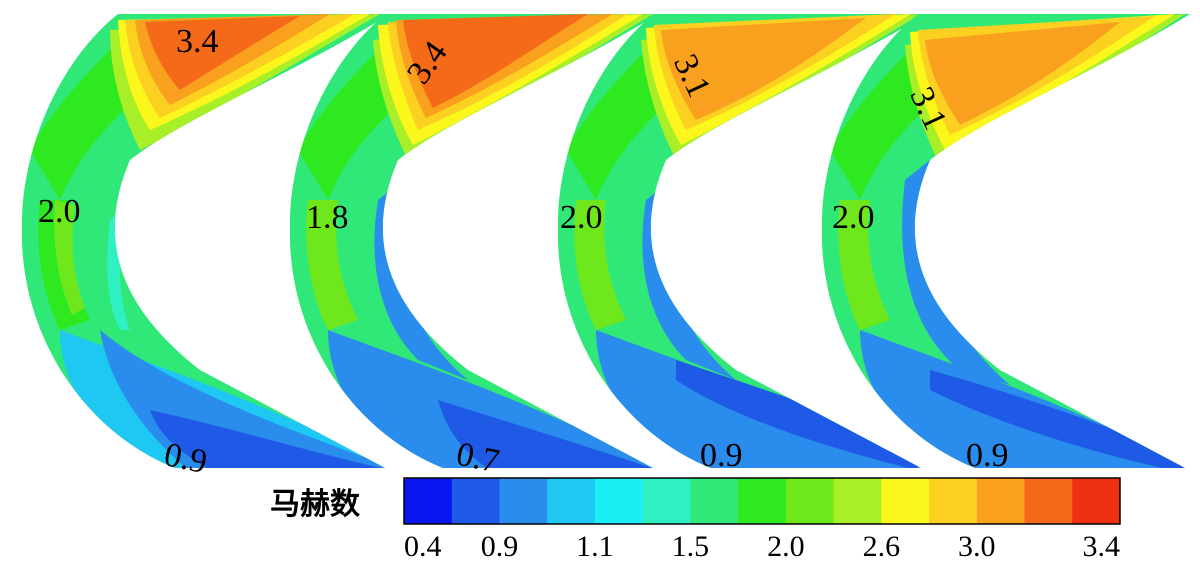  I want to click on p3-label-low: 0.9, so click(721, 455).